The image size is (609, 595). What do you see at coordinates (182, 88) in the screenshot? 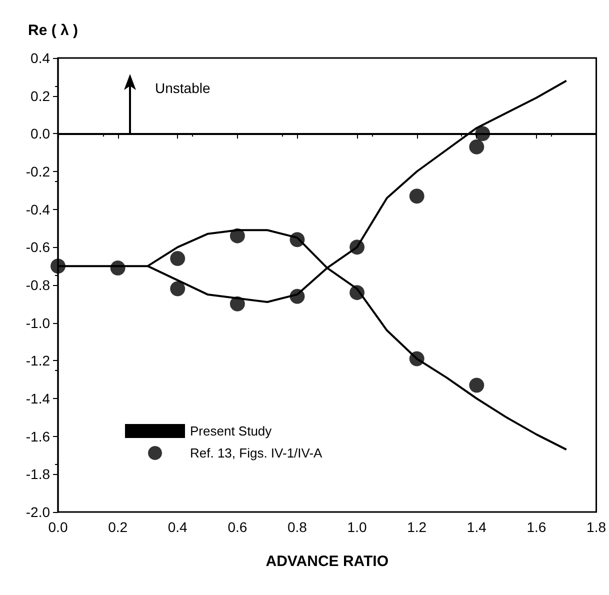
I see `annotation: Unstable` at bounding box center [182, 88].